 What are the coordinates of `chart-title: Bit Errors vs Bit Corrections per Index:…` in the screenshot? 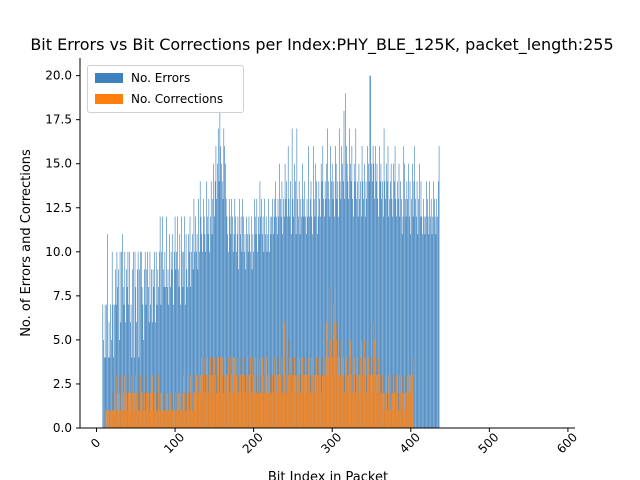 It's located at (321, 45).